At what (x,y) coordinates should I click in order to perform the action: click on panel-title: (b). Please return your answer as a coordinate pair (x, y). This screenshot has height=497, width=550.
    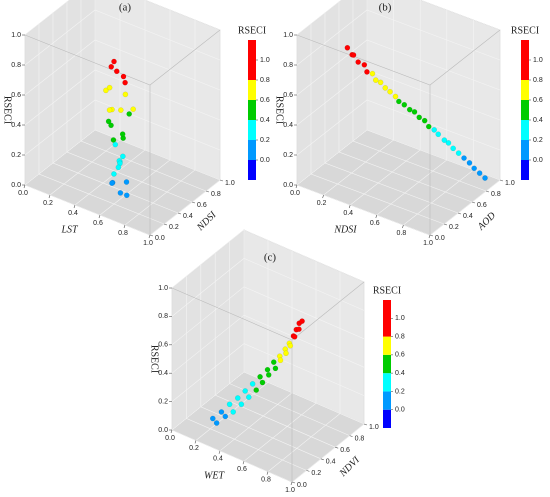
    Looking at the image, I should click on (385, 8).